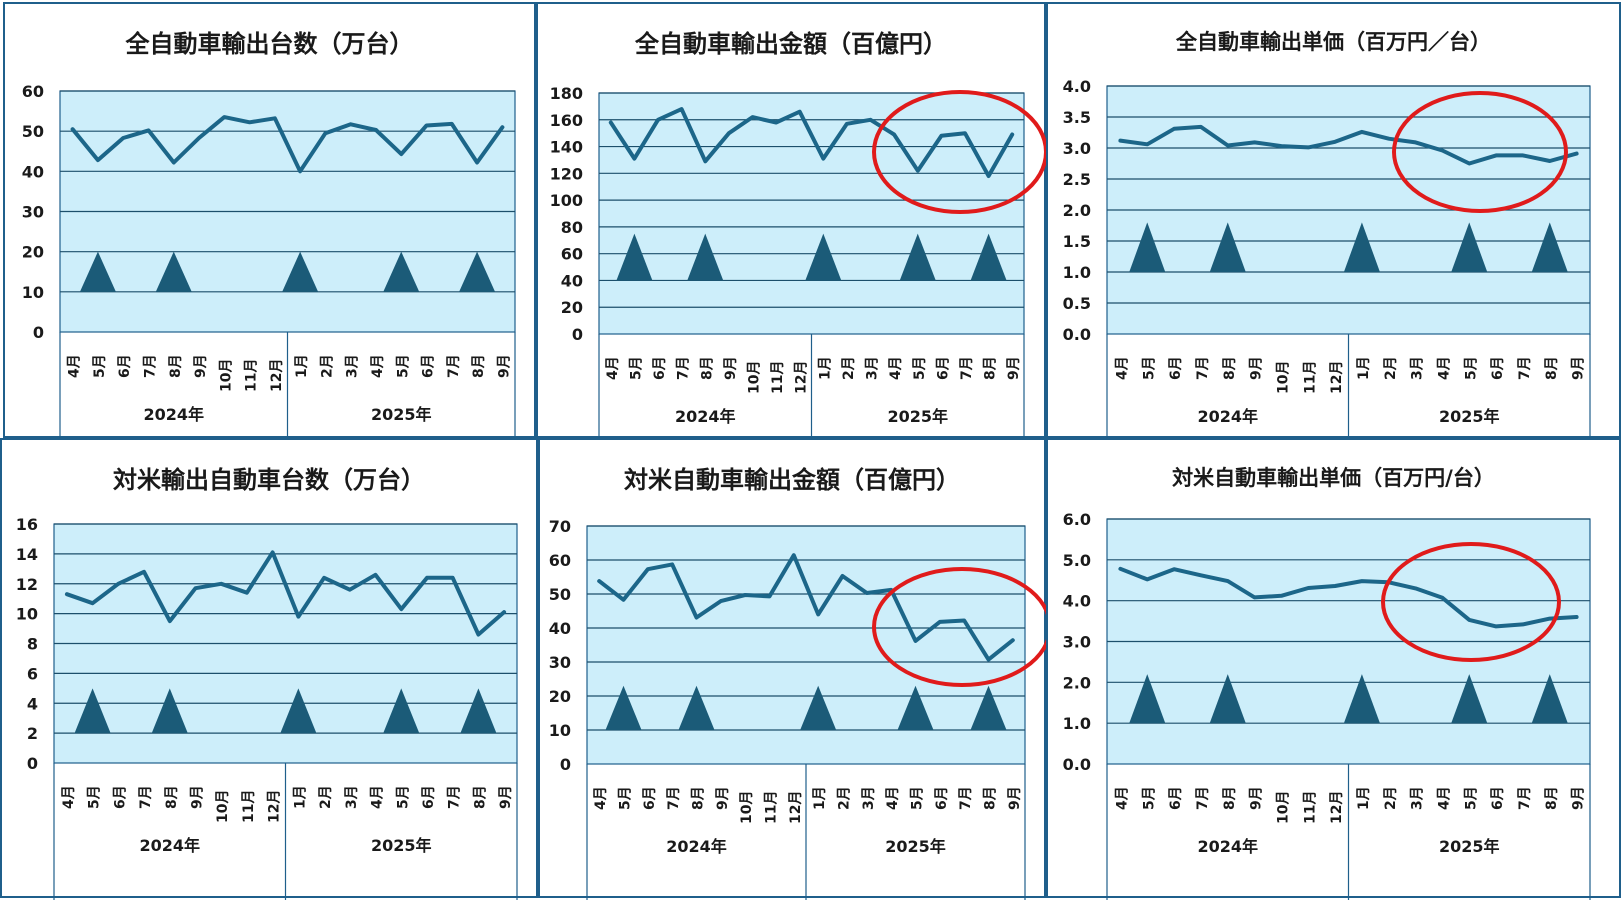 This screenshot has height=900, width=1623. Describe the element at coordinates (572, 307) in the screenshot. I see `y-tick-label: 20` at that location.